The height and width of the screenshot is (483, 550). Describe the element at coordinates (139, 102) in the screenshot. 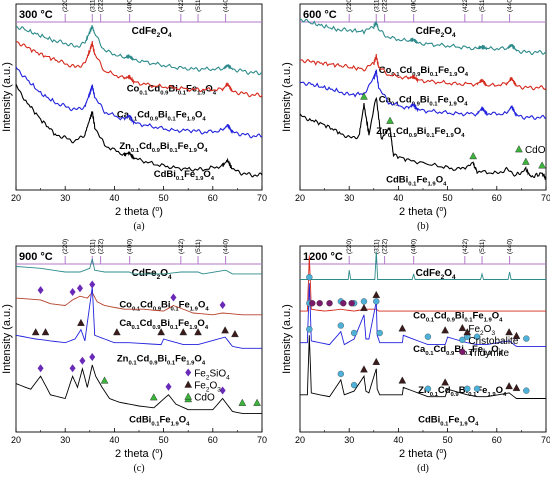

I see `series-line-zn` at that location.